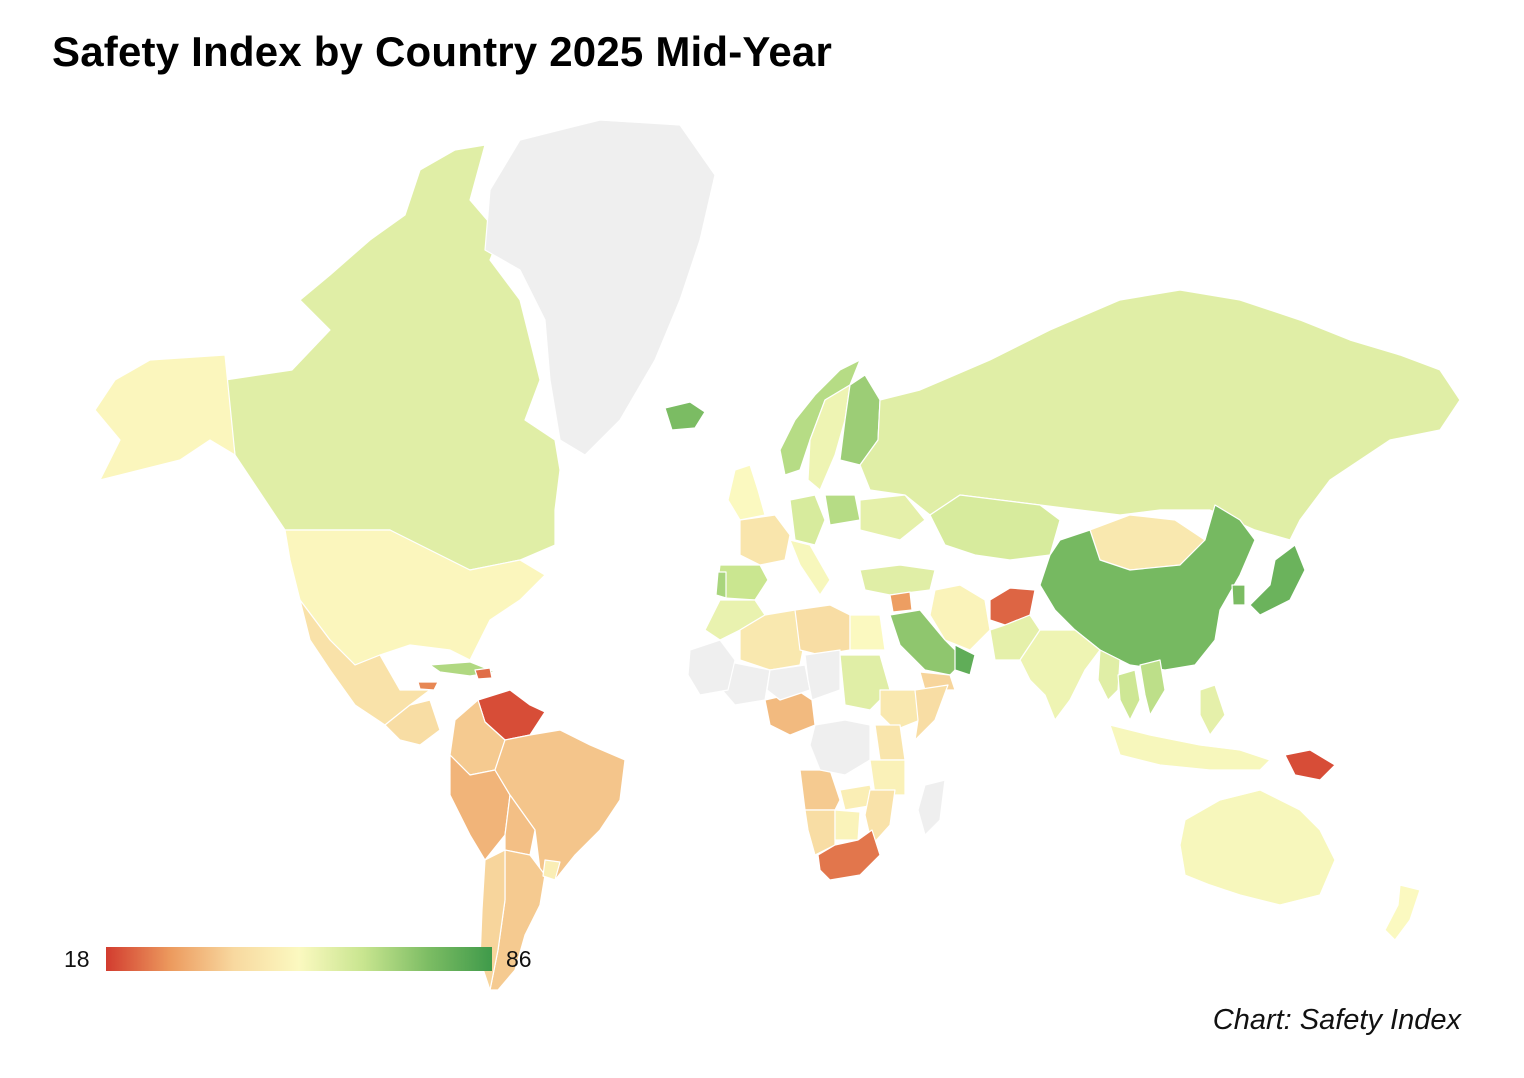 Image resolution: width=1524 pixels, height=1078 pixels. Describe the element at coordinates (1277, 580) in the screenshot. I see `country-japan` at that location.